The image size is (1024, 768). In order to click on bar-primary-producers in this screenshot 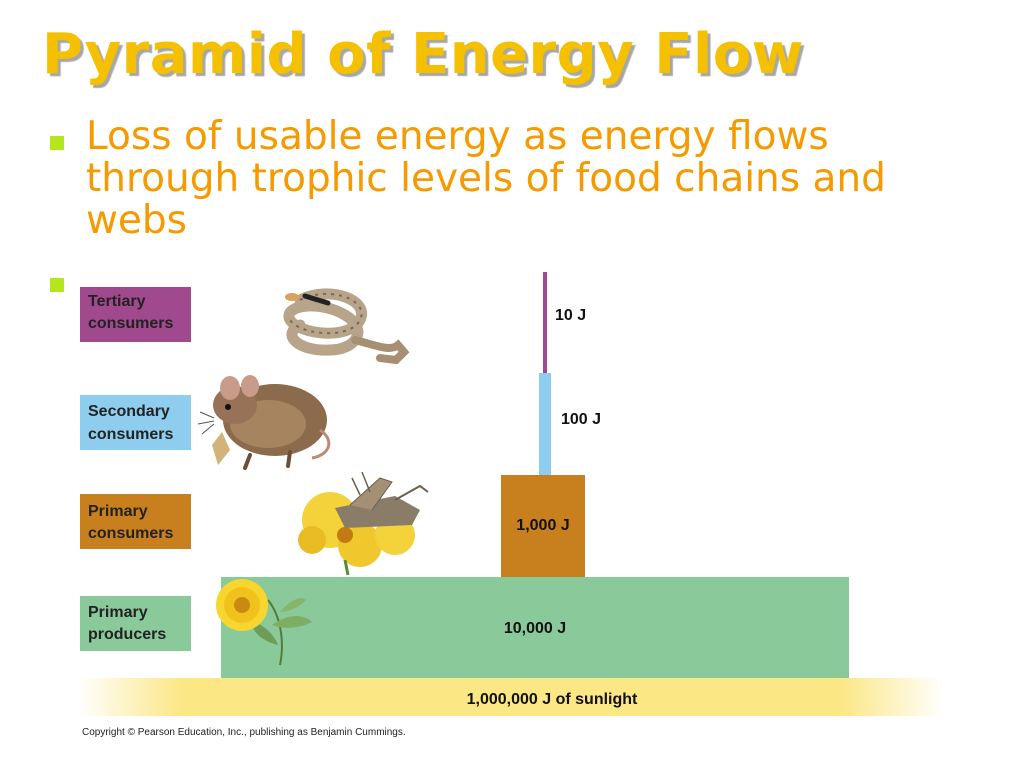, I will do `click(535, 627)`.